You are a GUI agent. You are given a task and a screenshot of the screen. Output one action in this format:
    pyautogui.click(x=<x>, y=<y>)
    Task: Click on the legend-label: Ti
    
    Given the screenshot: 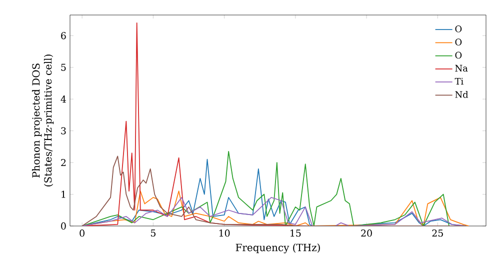 What is the action you would take?
    pyautogui.click(x=459, y=81)
    